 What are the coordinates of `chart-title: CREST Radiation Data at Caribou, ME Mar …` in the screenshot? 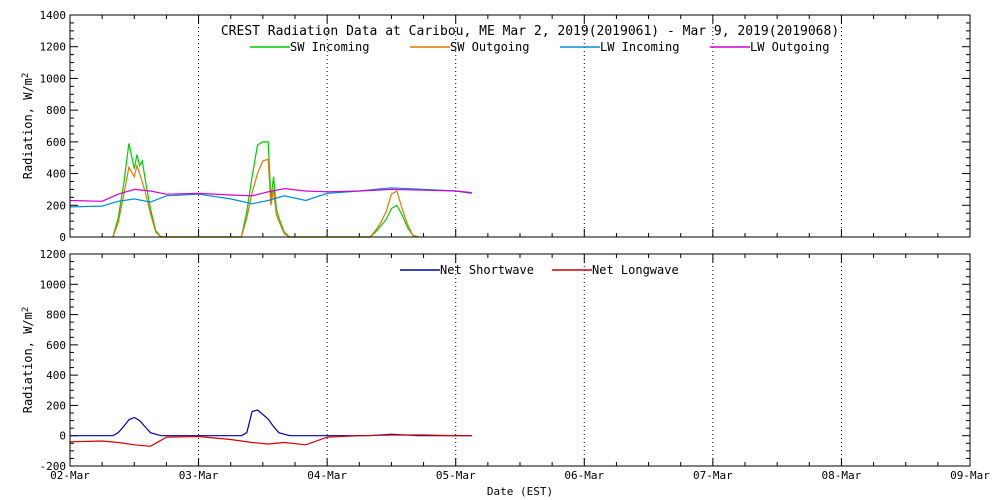 It's located at (530, 31).